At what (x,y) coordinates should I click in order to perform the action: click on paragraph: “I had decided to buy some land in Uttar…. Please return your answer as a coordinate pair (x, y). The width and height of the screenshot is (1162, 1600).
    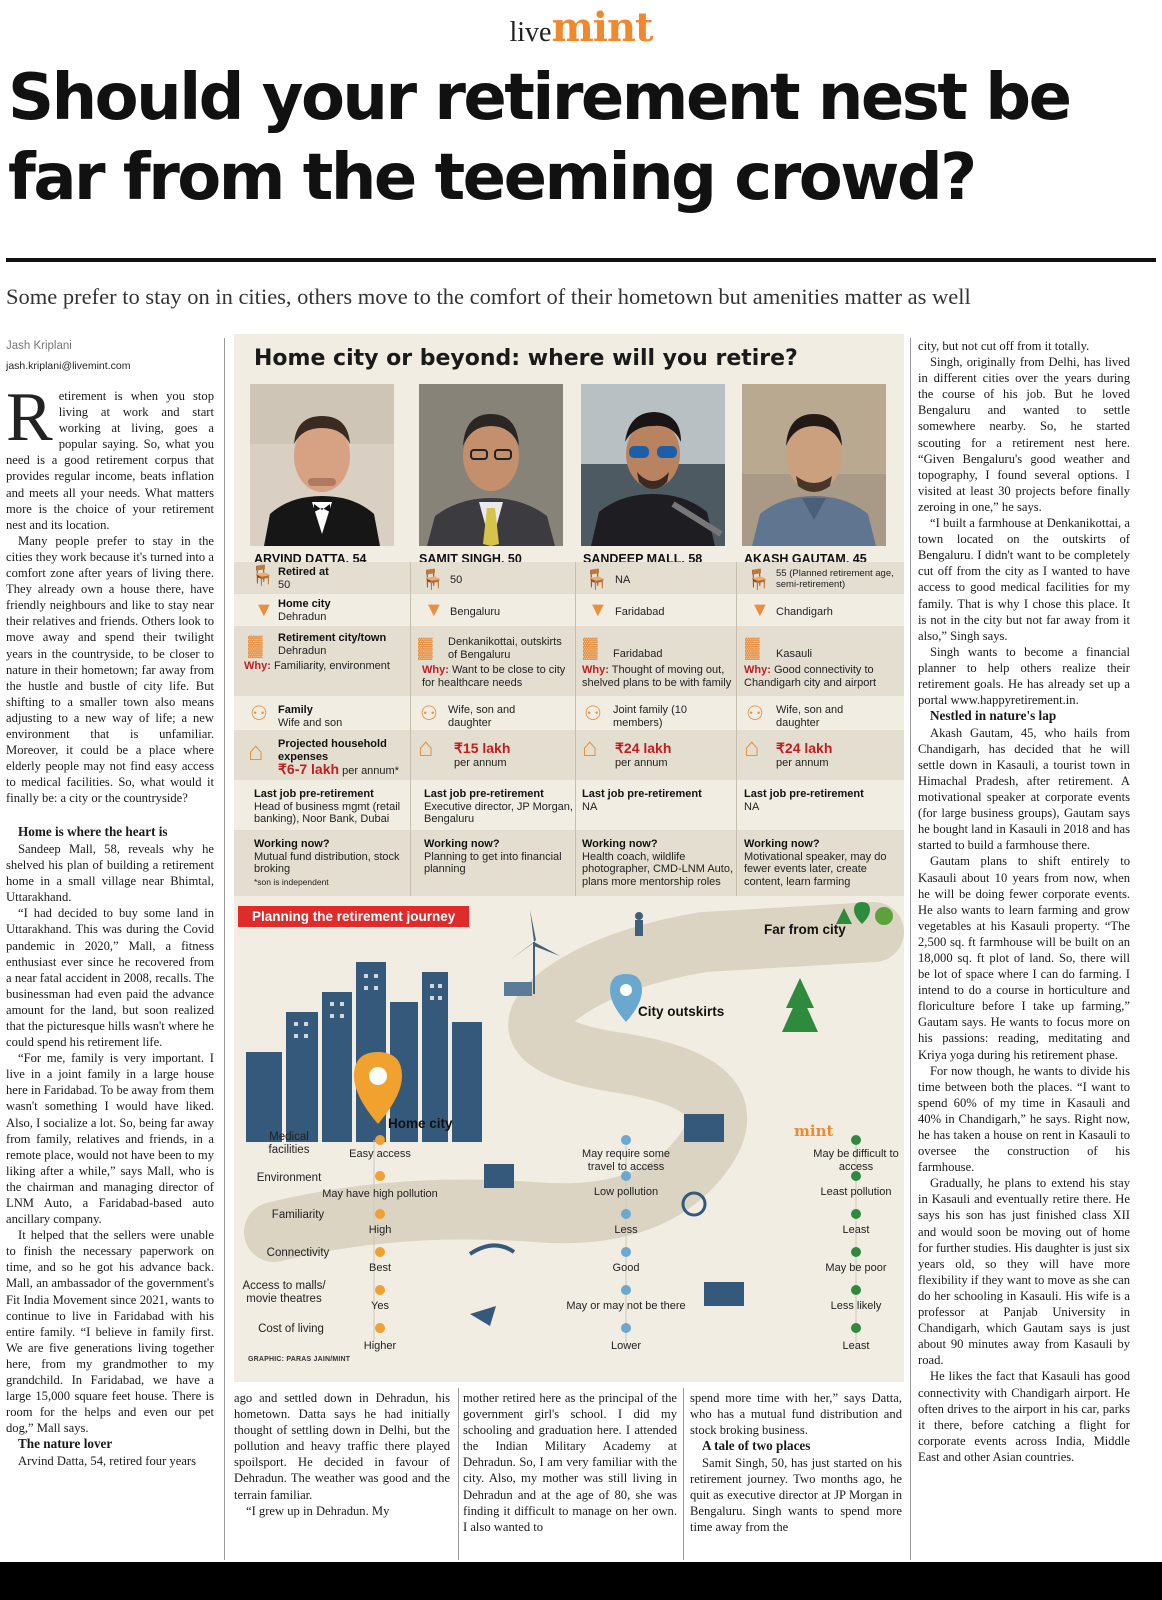
    Looking at the image, I should click on (110, 977).